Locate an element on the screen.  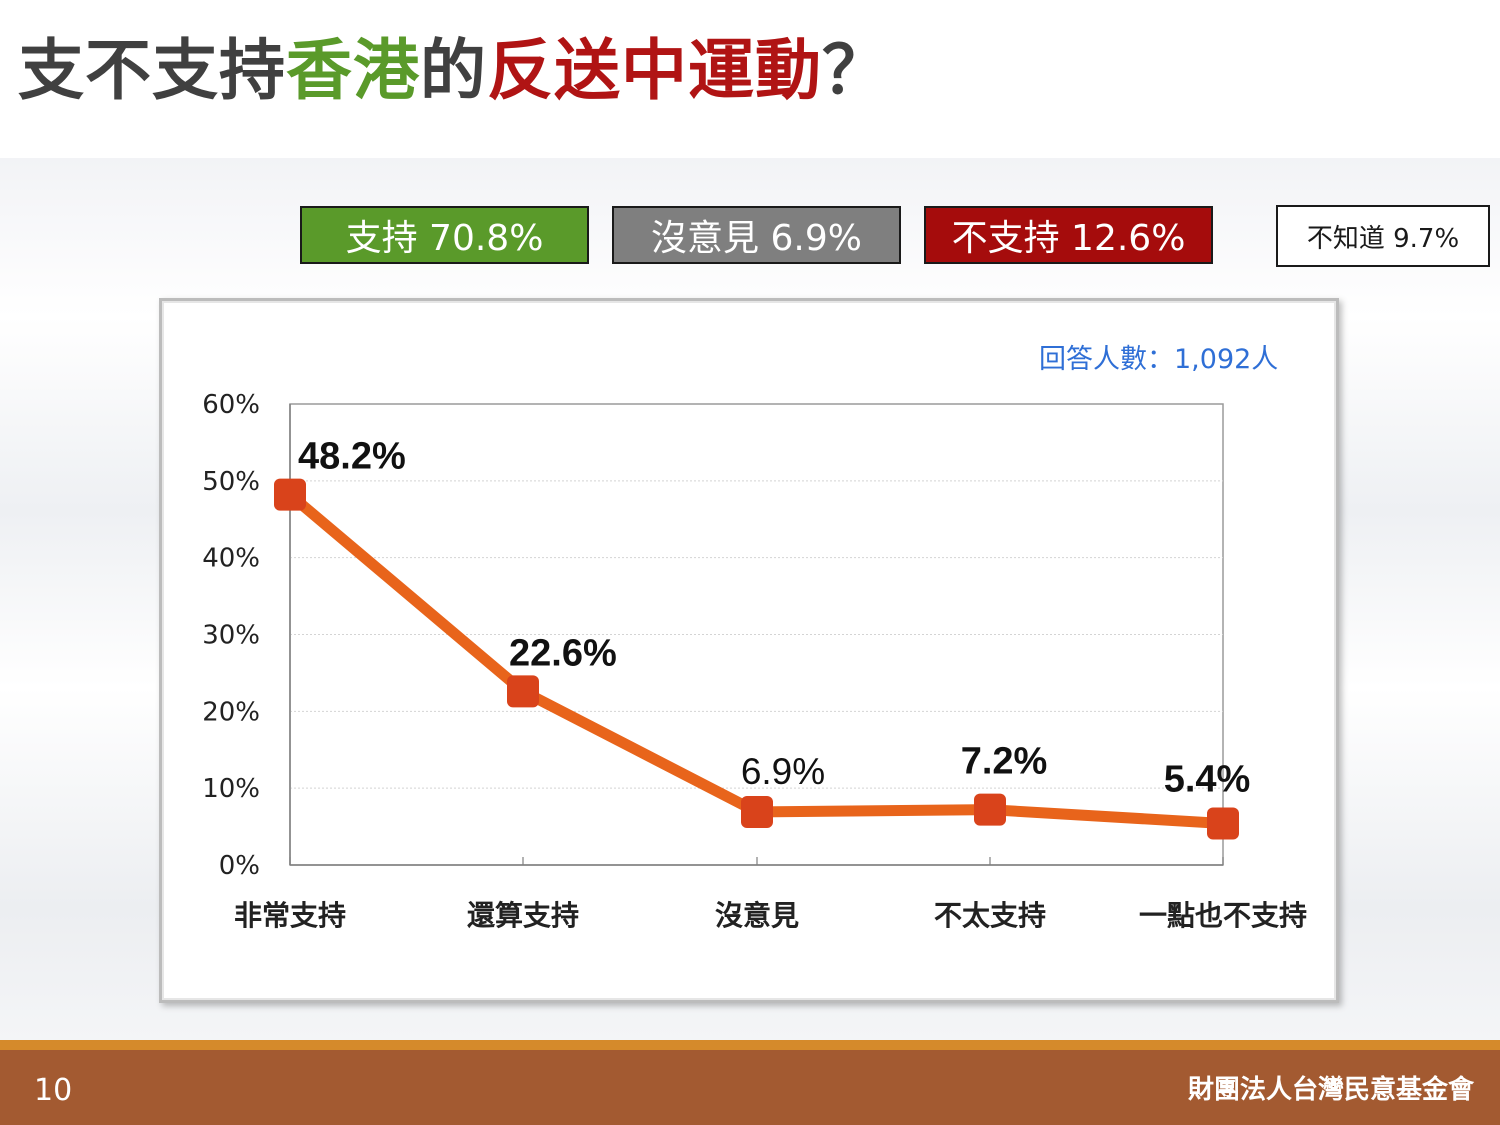
y-tick-label: 60% is located at coordinates (231, 405).